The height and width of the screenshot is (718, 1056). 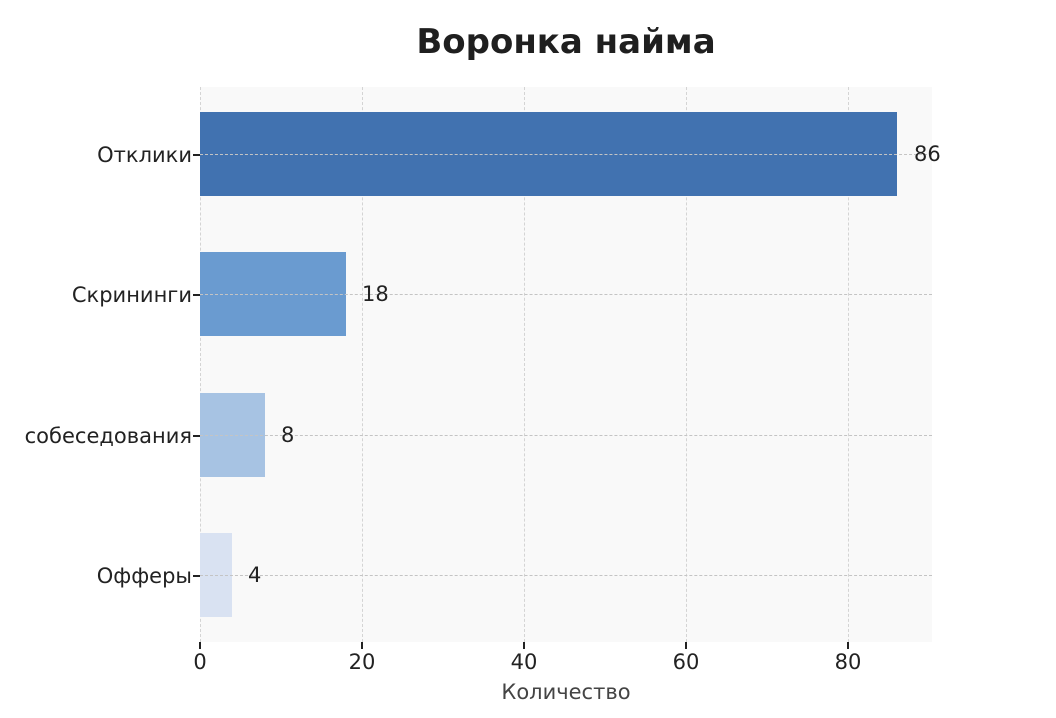 I want to click on y-label-skriningi: Скрининги, so click(x=131, y=295).